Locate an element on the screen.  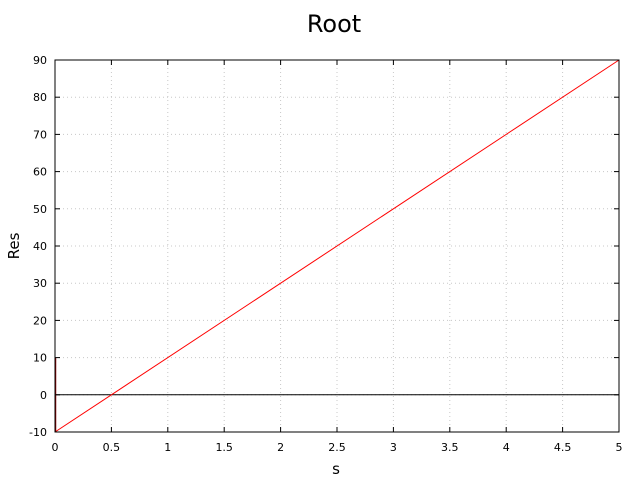
y-axis-title: Res is located at coordinates (14, 245).